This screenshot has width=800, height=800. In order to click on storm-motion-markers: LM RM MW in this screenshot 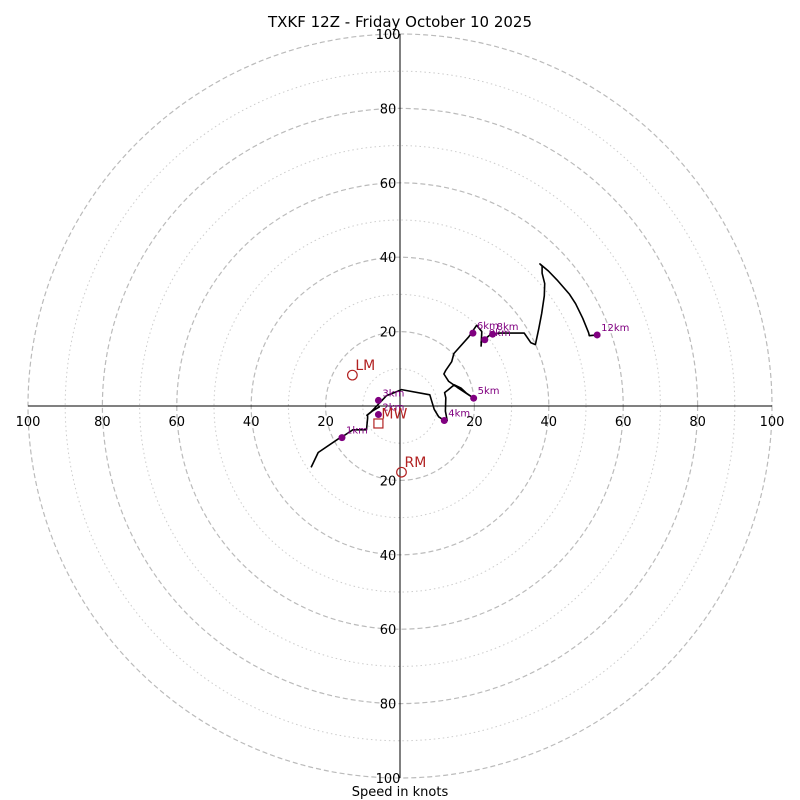, I will do `click(386, 418)`.